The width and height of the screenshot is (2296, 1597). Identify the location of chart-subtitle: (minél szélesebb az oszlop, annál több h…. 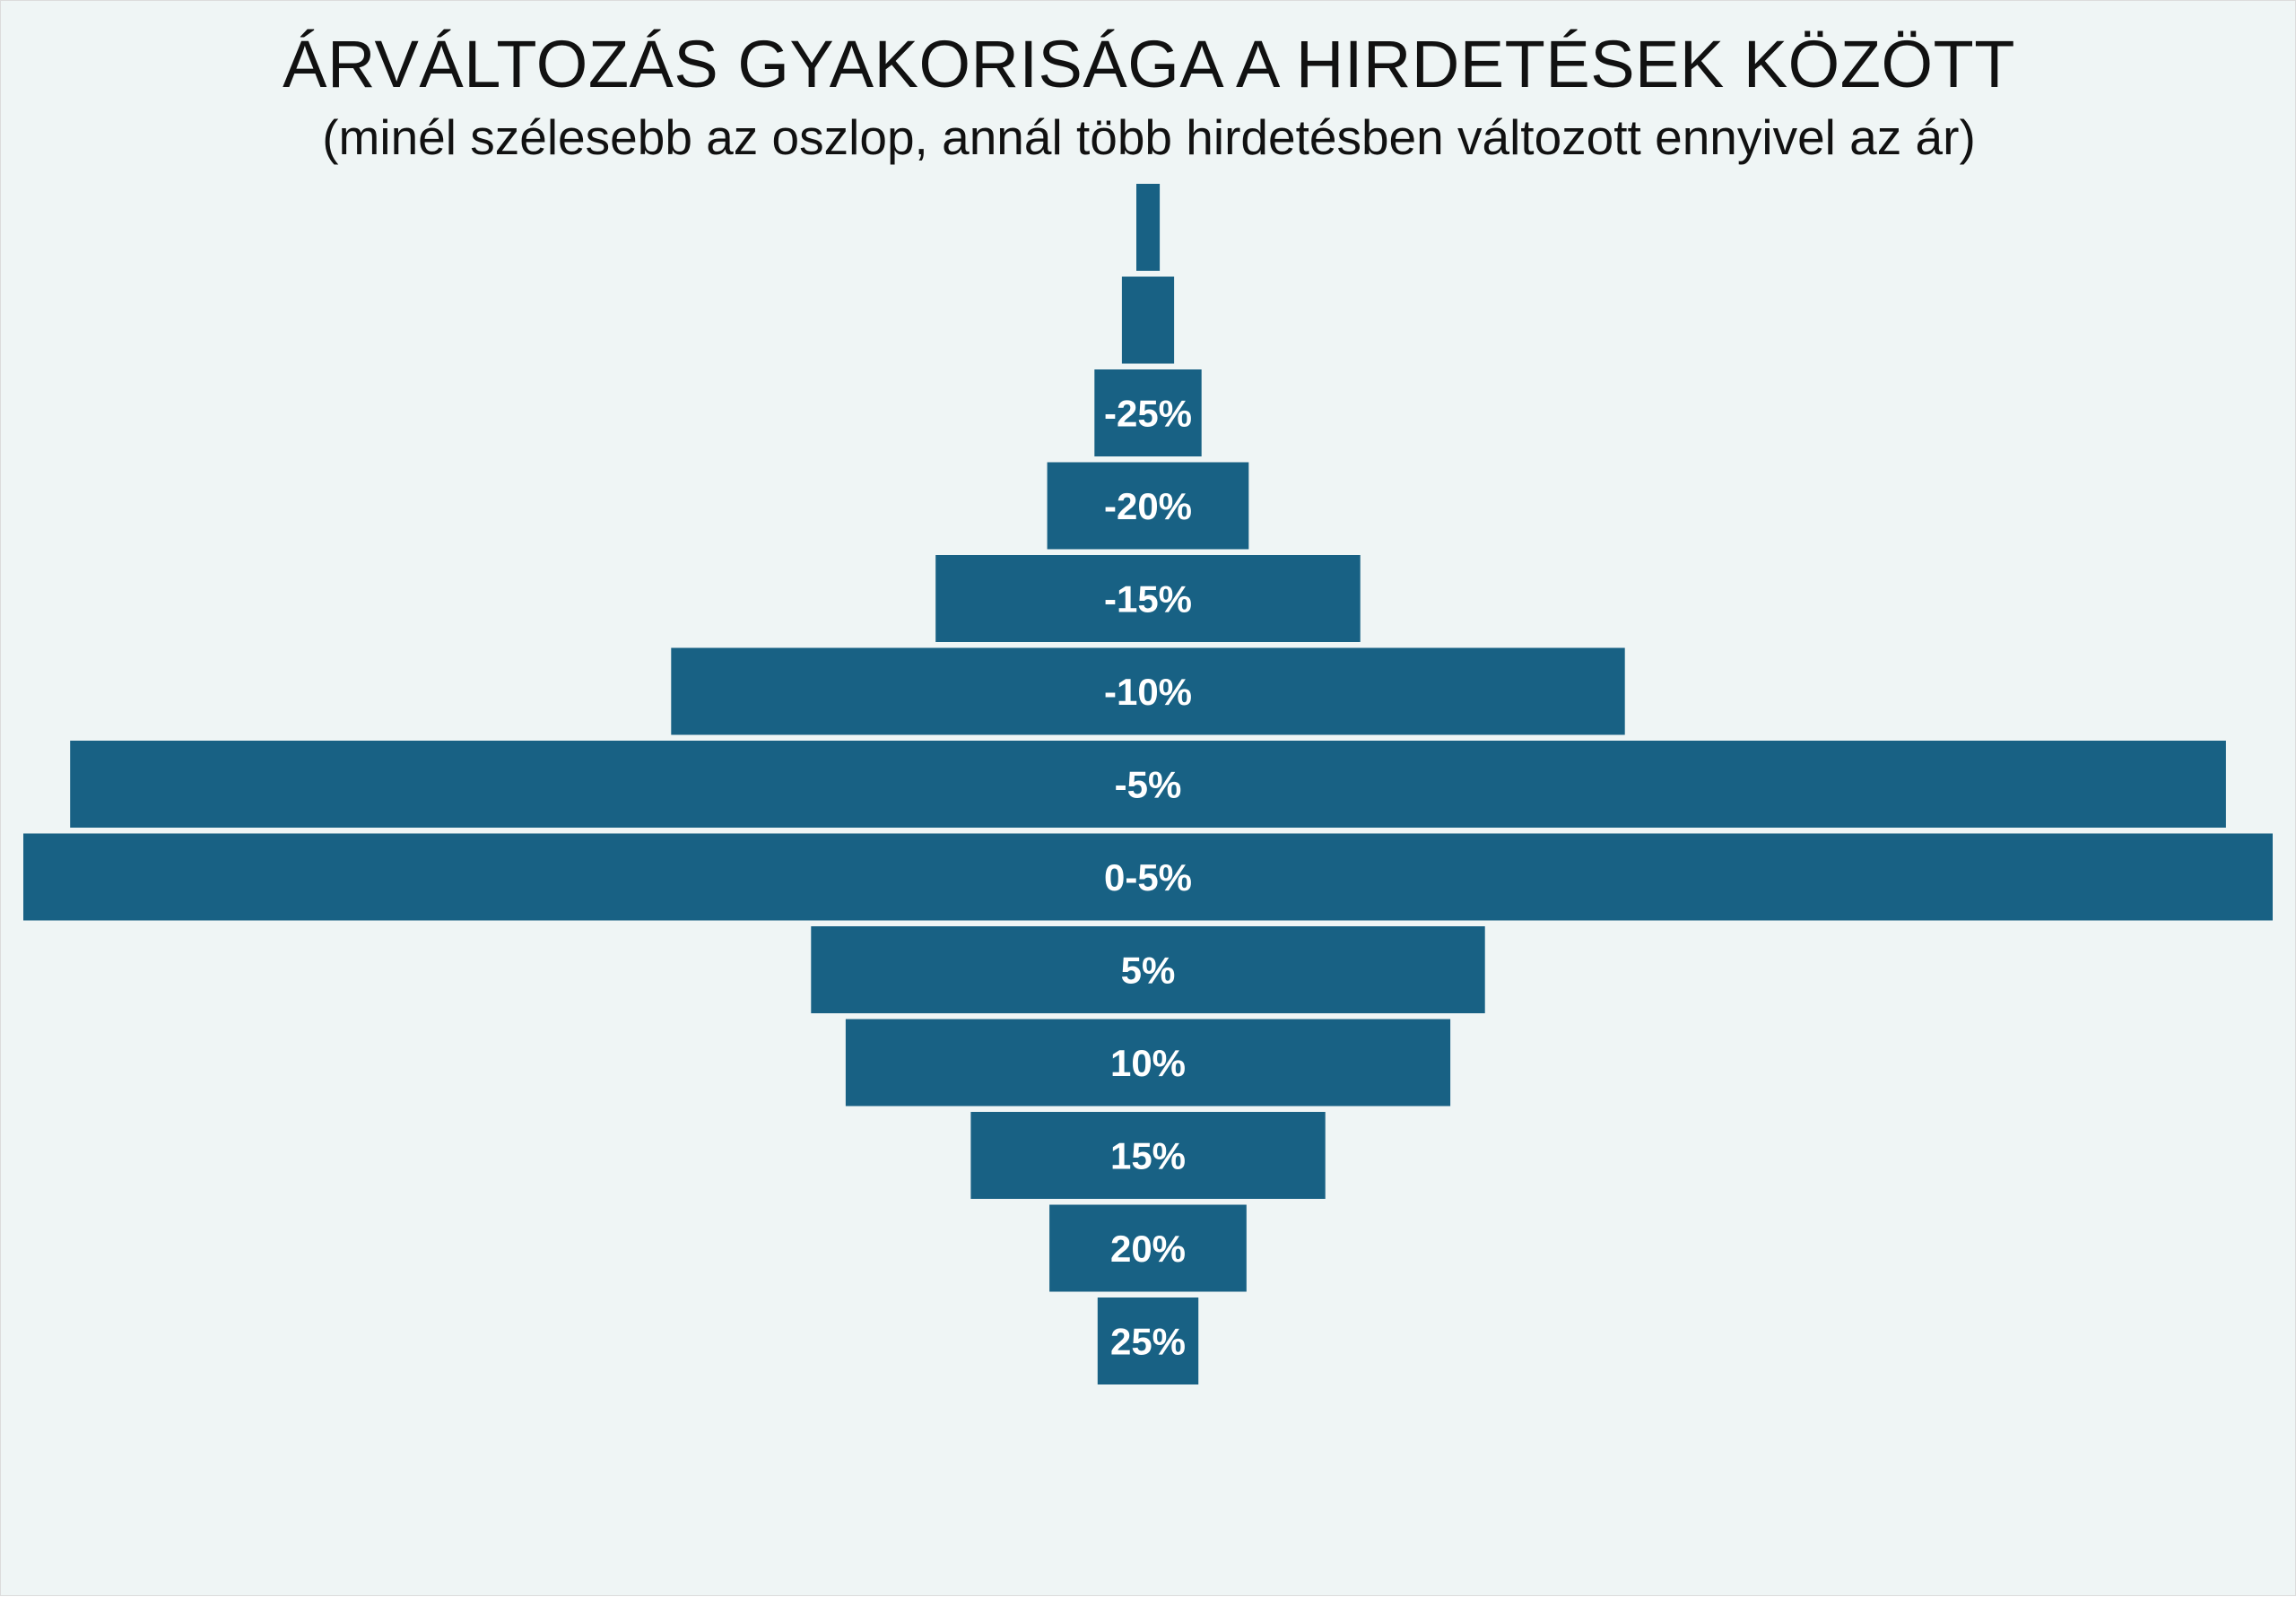
(1149, 137).